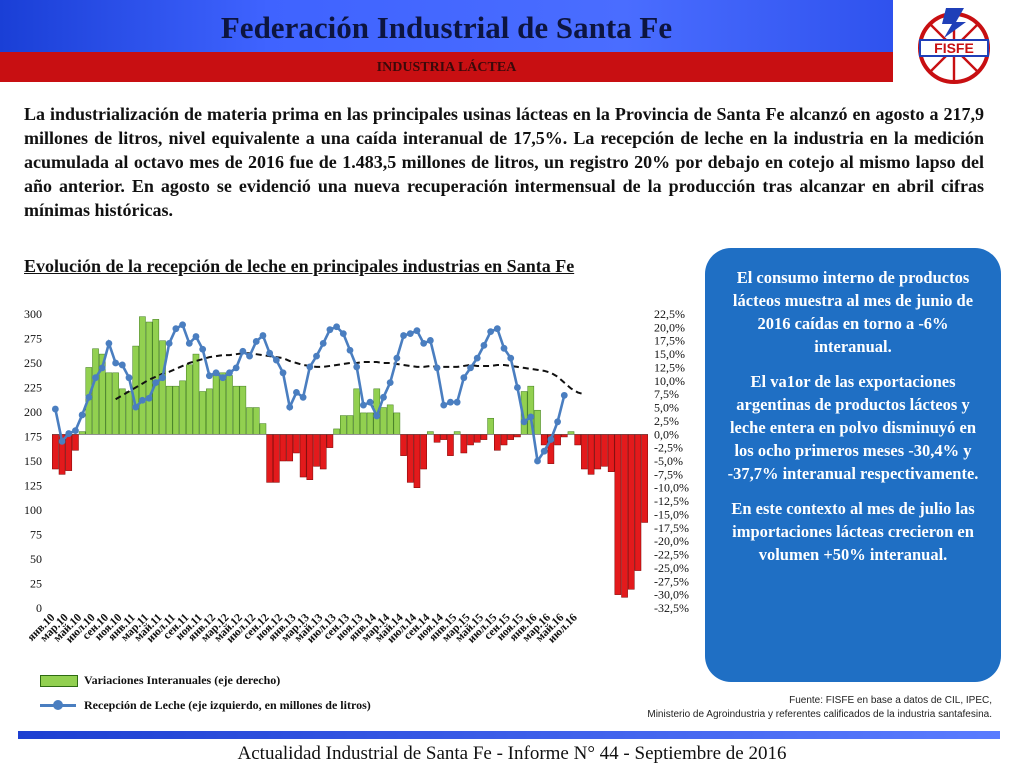 The width and height of the screenshot is (1024, 768). I want to click on right-tick-label: -15,0%, so click(671, 514).